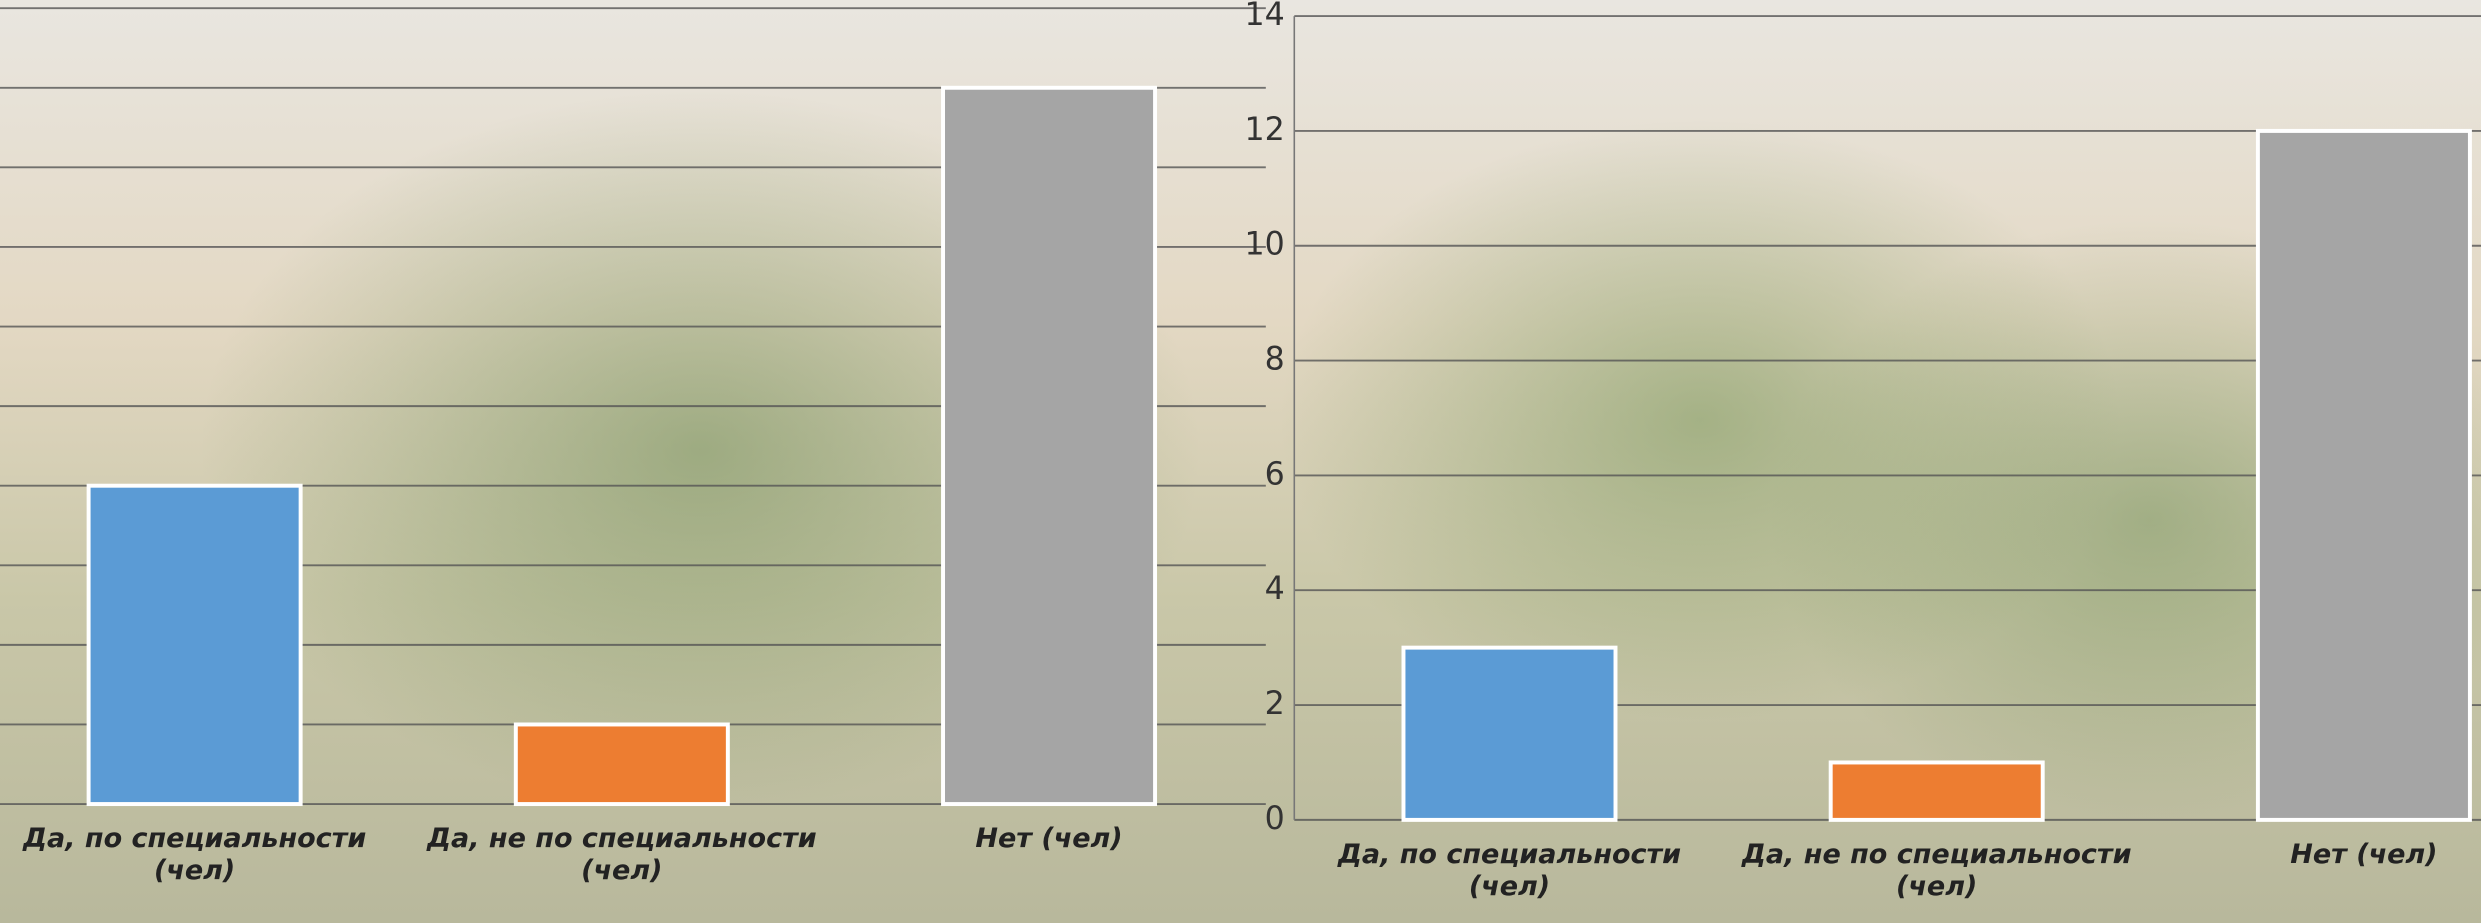  Describe the element at coordinates (1275, 474) in the screenshot. I see `y-tick-label: 6` at that location.